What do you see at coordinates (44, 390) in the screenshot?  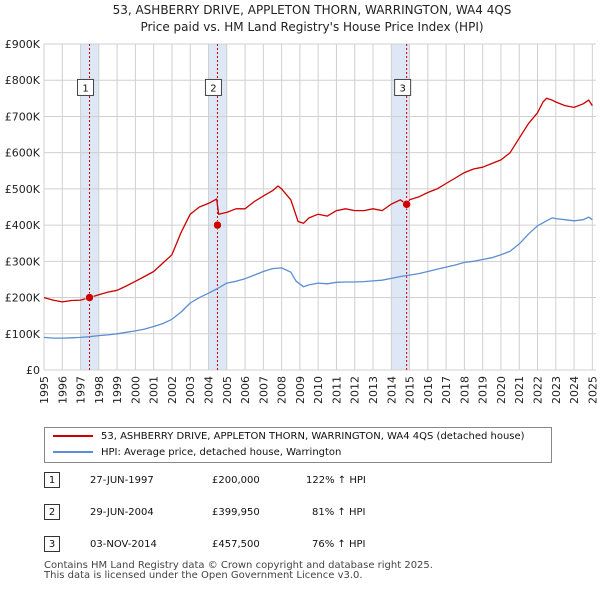 I see `x-tick-label: 1995` at bounding box center [44, 390].